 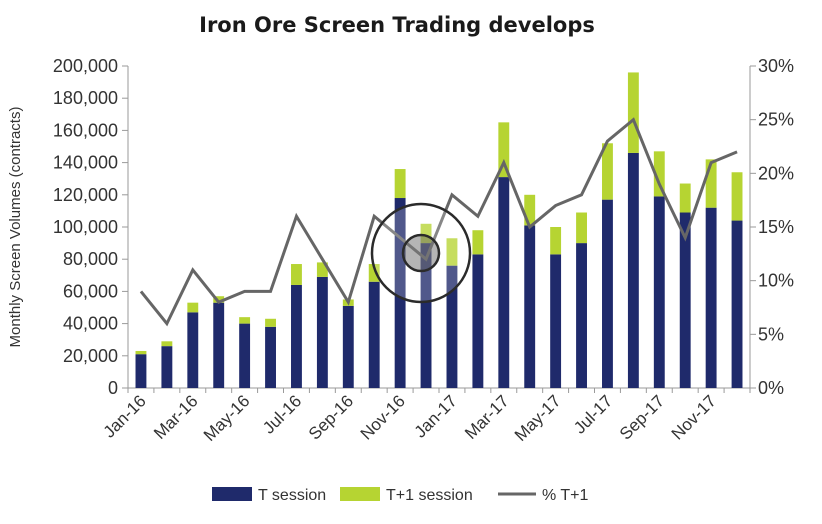 I want to click on x-tick-label: Sep-17, so click(x=642, y=417).